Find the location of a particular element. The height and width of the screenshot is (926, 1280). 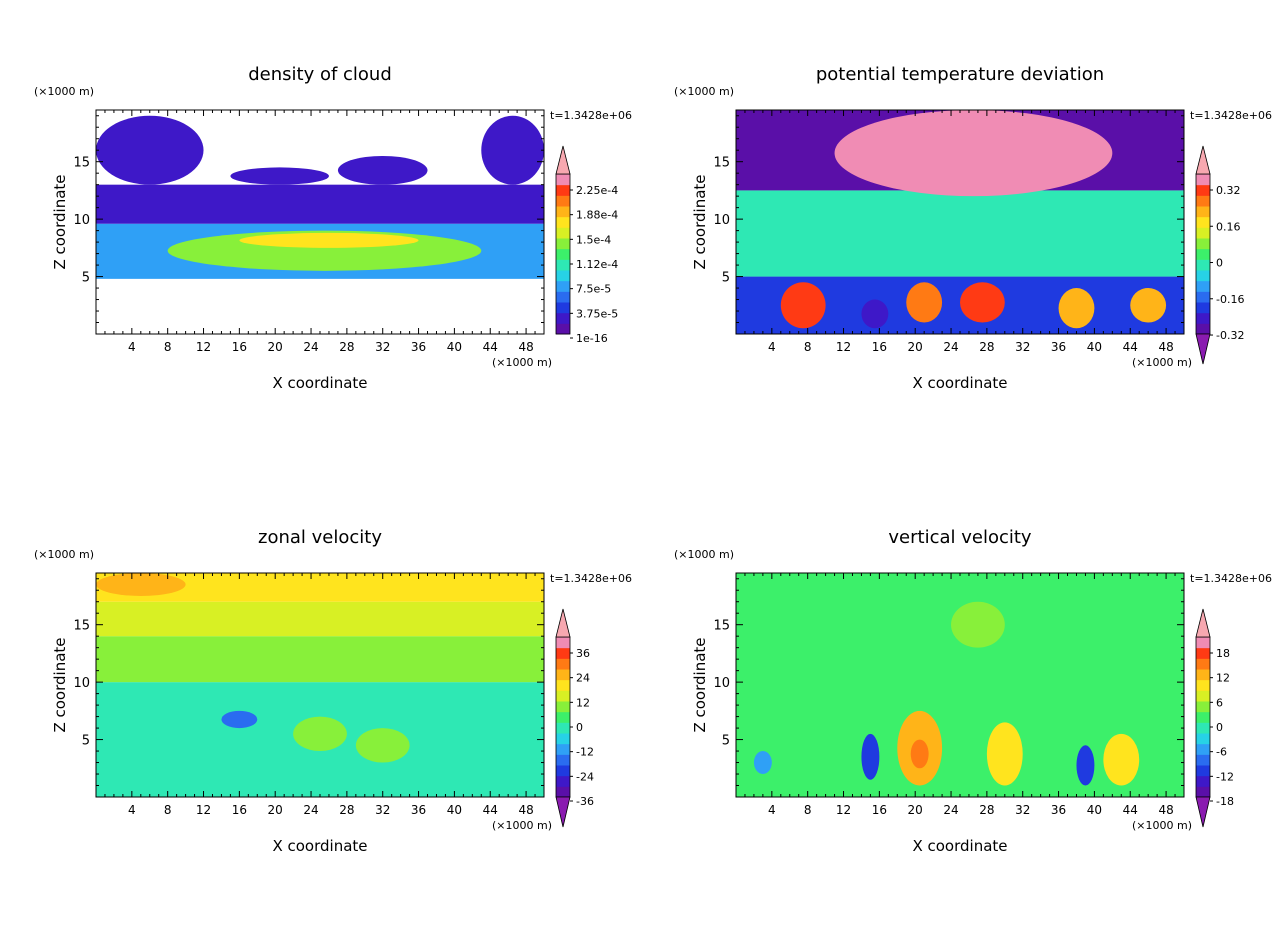

chart-title: potential temperature deviation is located at coordinates (960, 74).